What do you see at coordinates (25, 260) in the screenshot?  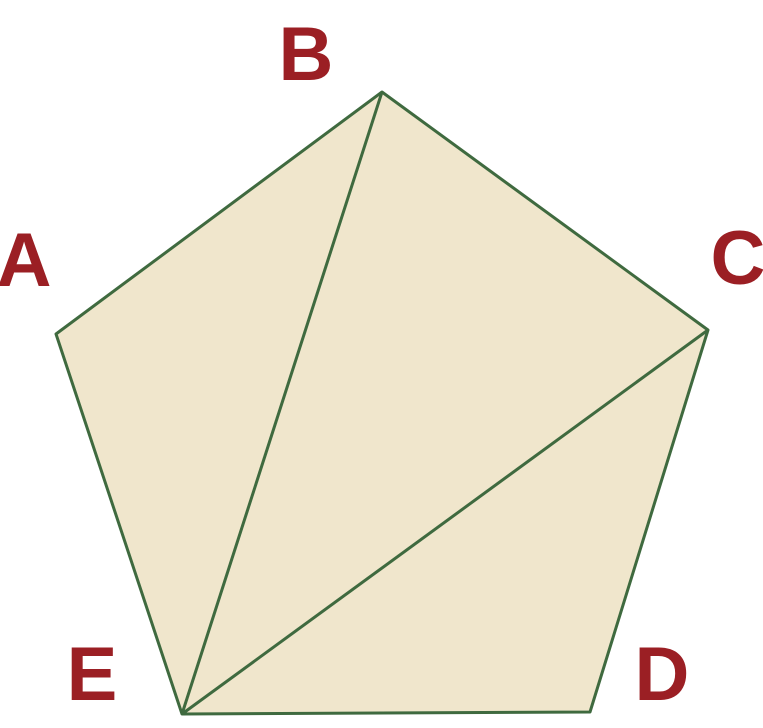 I see `vertex-label-a: A` at bounding box center [25, 260].